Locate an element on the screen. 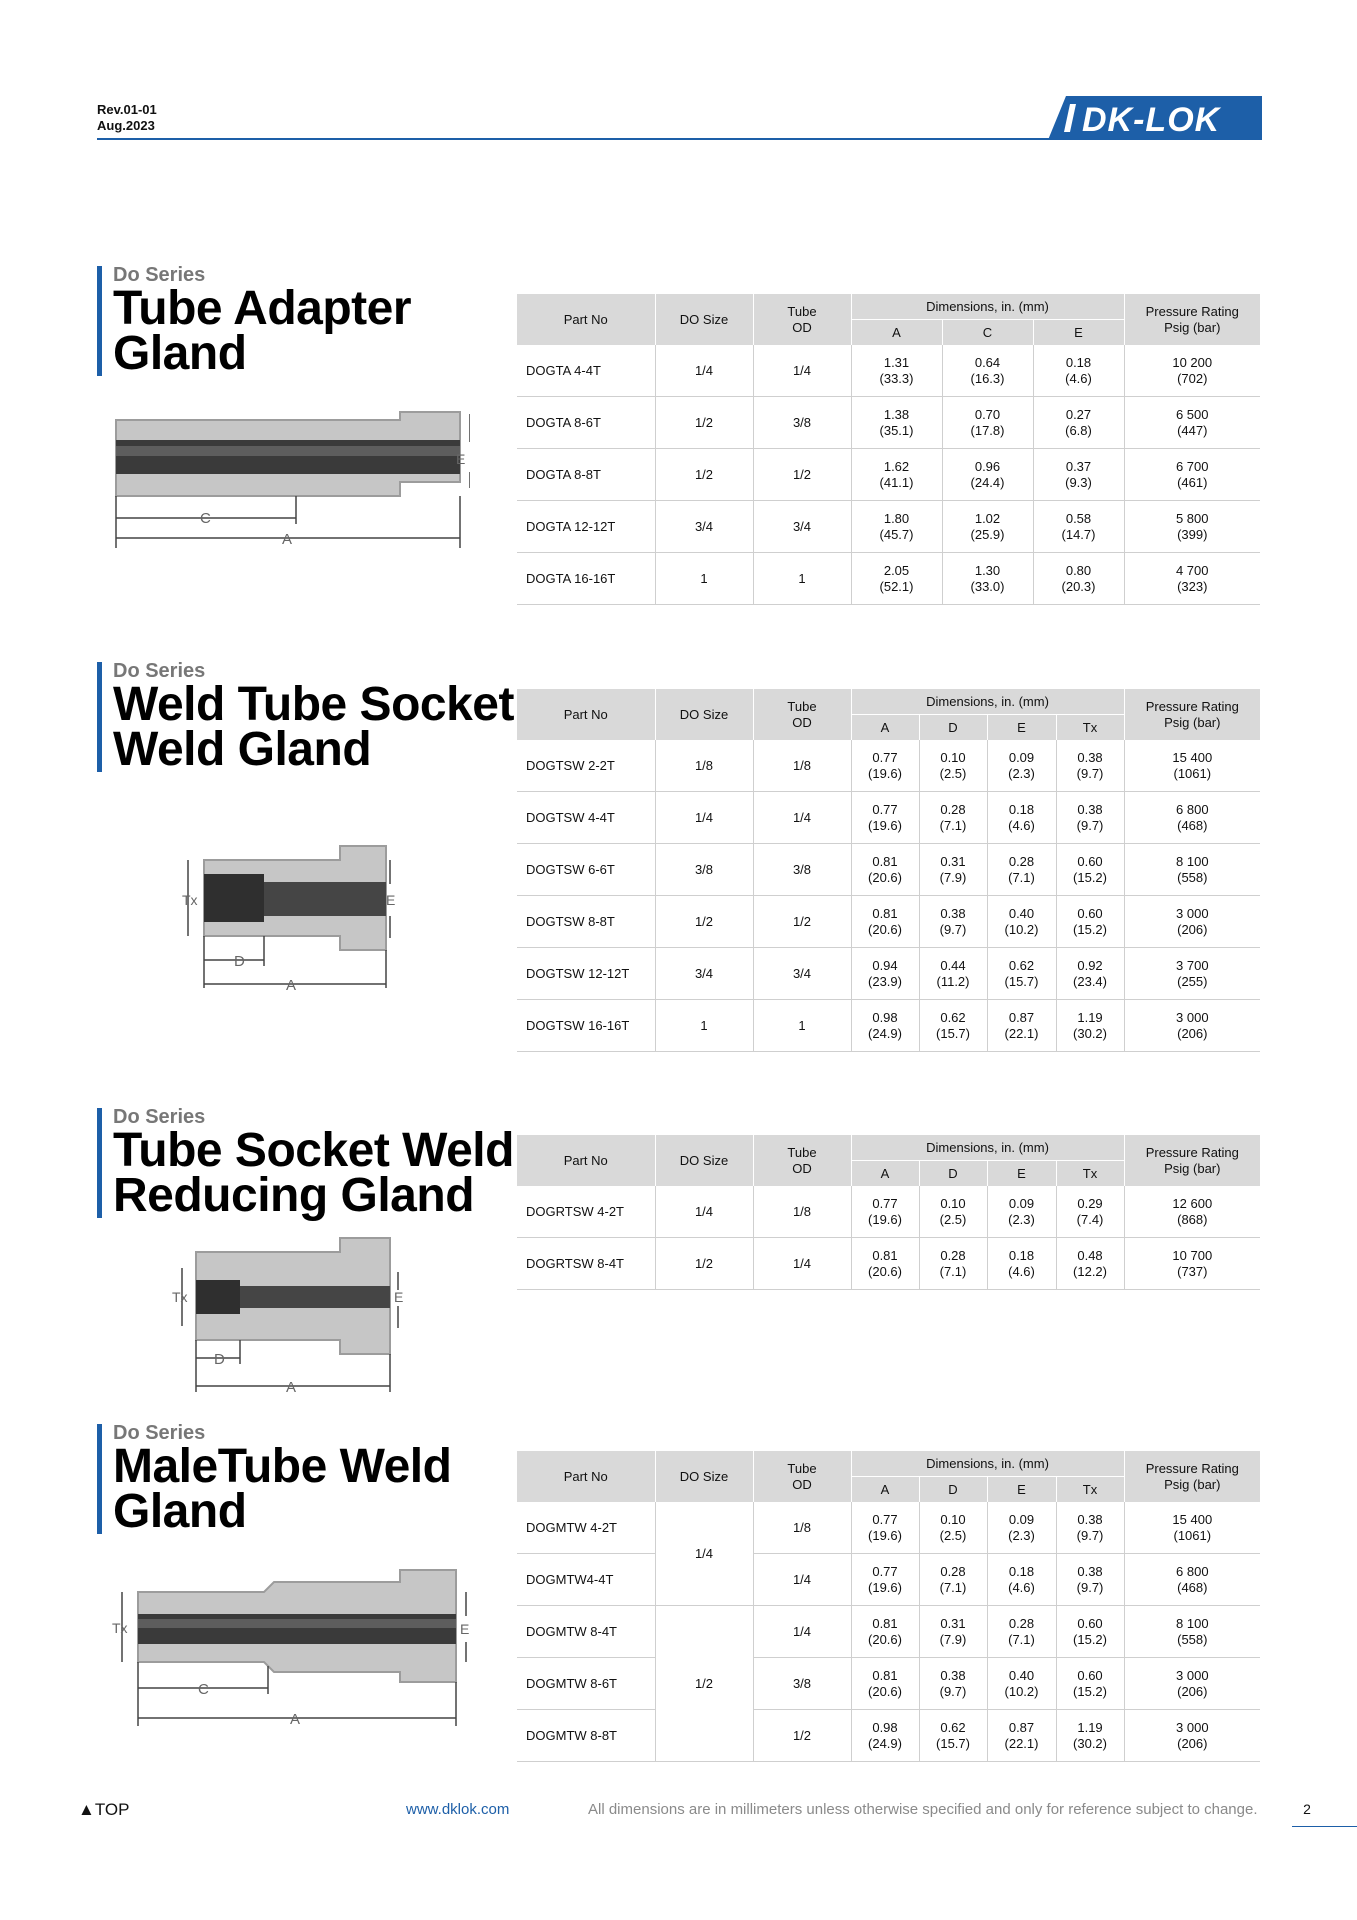 This screenshot has height=1920, width=1357. pressure-rating-cell: 10 700 (737) is located at coordinates (1192, 1263).